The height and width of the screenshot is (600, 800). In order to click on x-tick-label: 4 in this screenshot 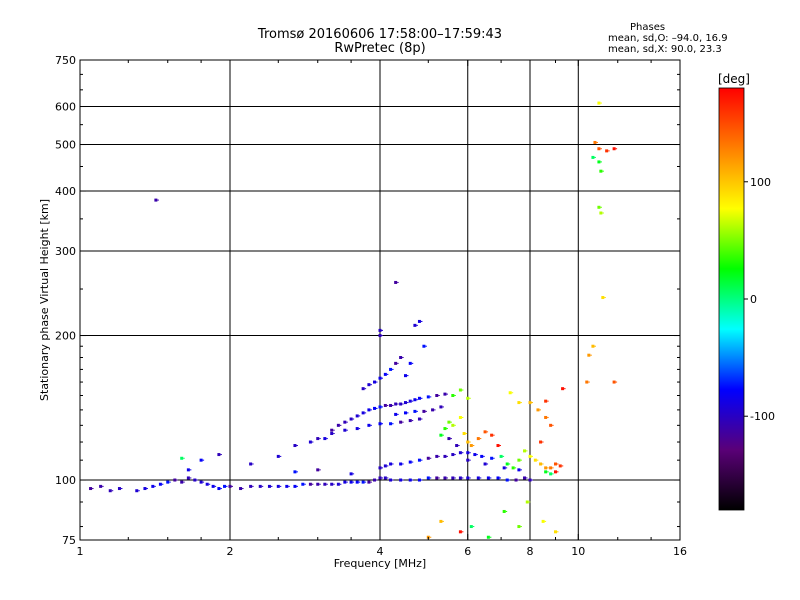, I will do `click(380, 551)`.